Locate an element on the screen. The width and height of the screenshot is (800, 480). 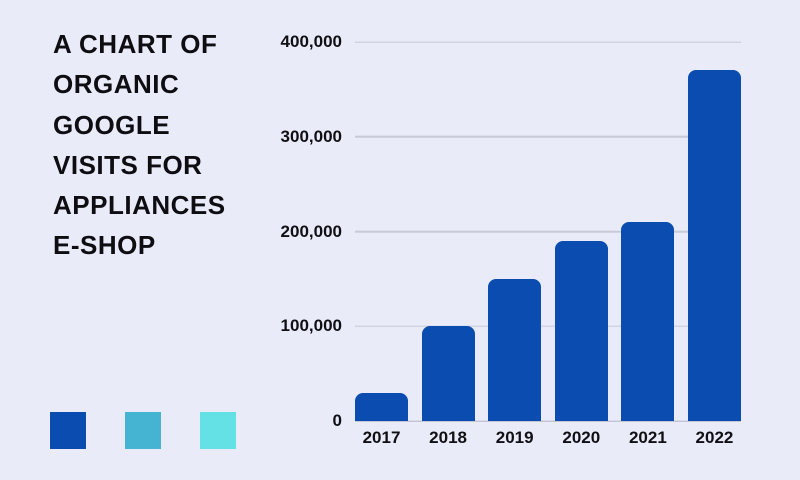
bar-2020 is located at coordinates (581, 330).